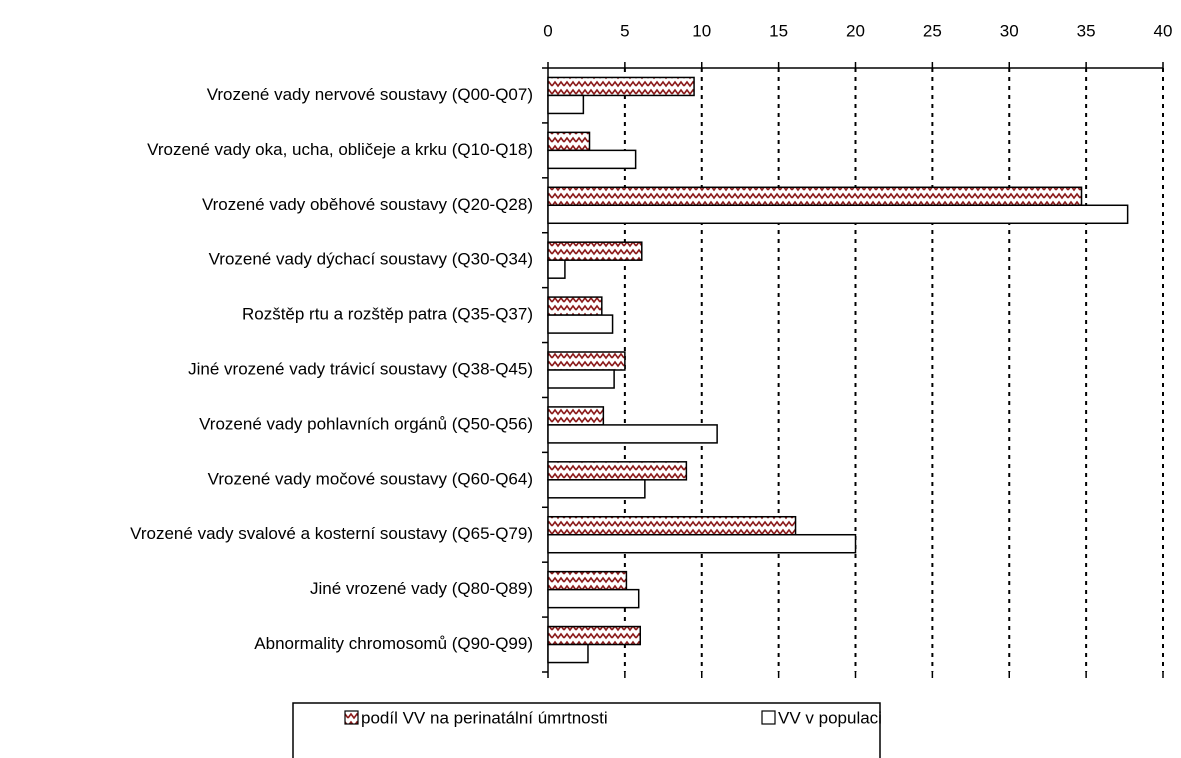 The image size is (1181, 758). I want to click on x-tick-label: 35, so click(1086, 30).